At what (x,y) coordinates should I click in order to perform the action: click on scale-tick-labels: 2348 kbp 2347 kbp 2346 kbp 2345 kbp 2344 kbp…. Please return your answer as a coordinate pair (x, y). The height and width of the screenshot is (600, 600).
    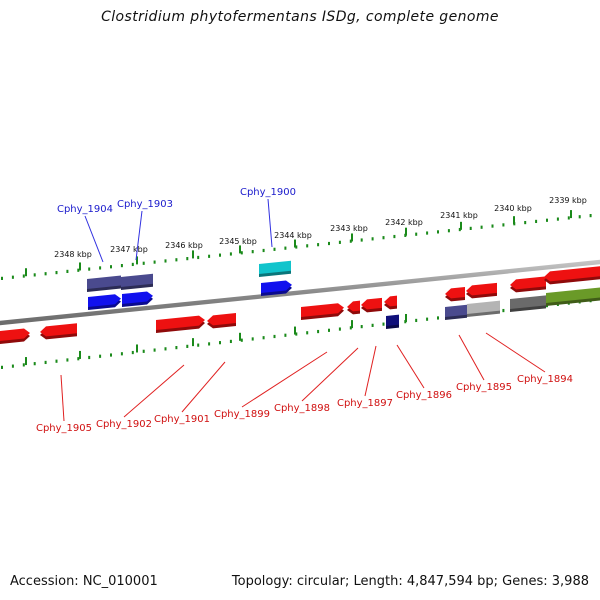
    Looking at the image, I should click on (320, 227).